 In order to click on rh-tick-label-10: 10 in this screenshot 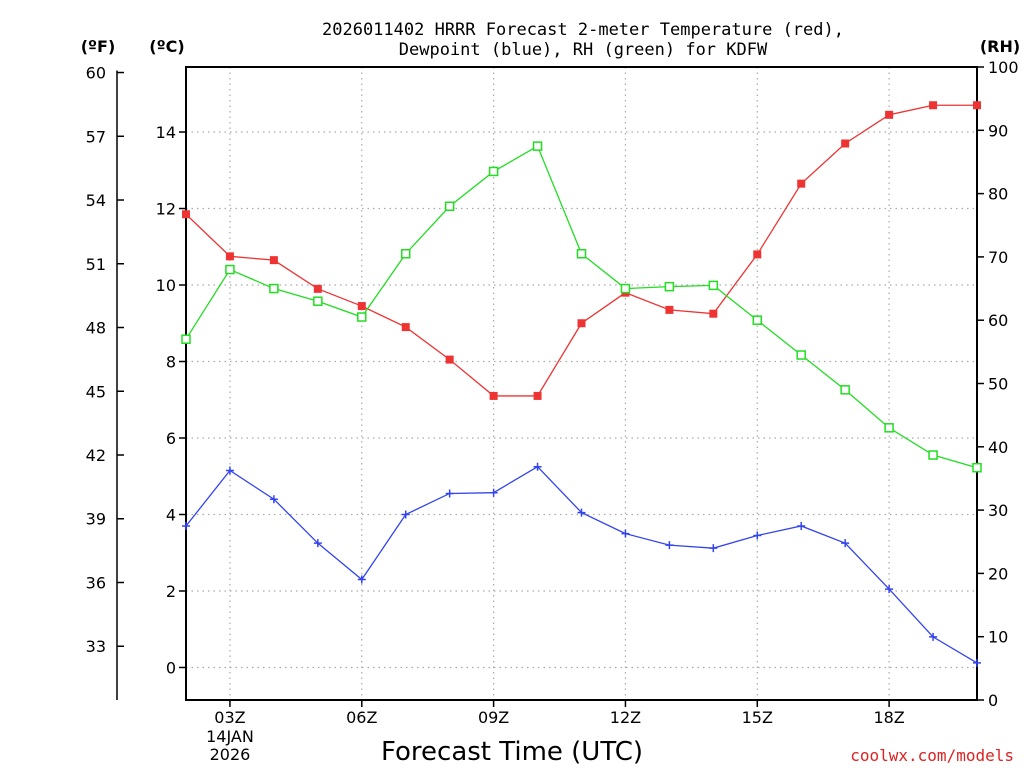, I will do `click(998, 637)`.